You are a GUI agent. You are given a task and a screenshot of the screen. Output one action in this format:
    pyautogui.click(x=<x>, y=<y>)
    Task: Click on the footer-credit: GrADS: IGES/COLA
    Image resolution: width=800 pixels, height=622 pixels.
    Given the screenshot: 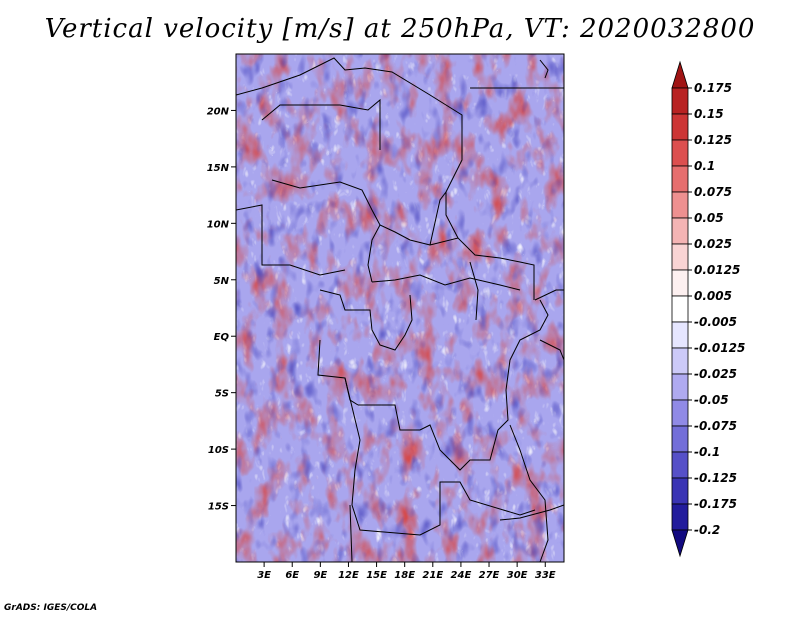 What is the action you would take?
    pyautogui.click(x=51, y=608)
    